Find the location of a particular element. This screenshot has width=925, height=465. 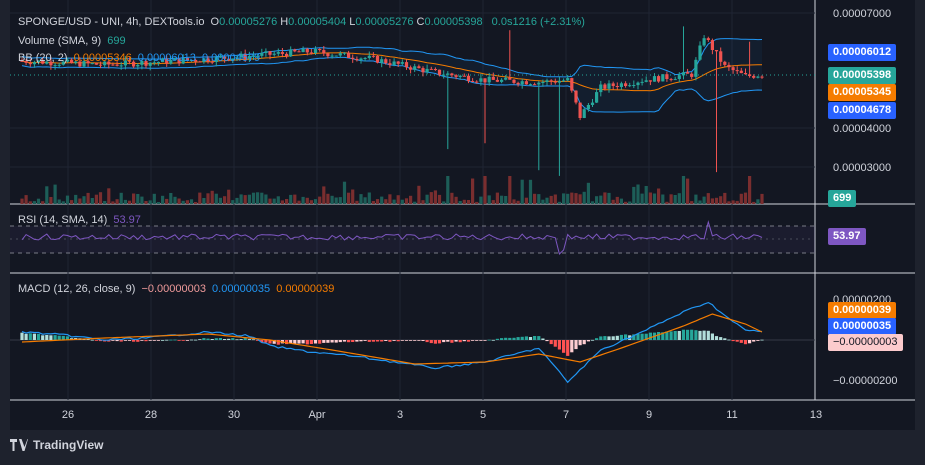

time-tick-label: 5 is located at coordinates (483, 415).